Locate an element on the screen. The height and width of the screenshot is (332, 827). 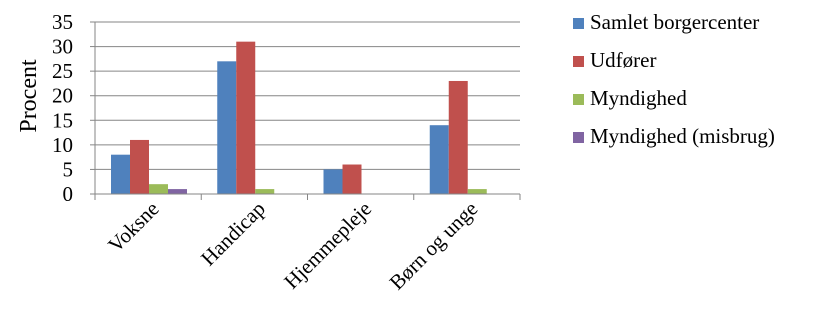
x-category-labels: Voksne Handicap Hjemmepleje Børn og unge is located at coordinates (292, 246).